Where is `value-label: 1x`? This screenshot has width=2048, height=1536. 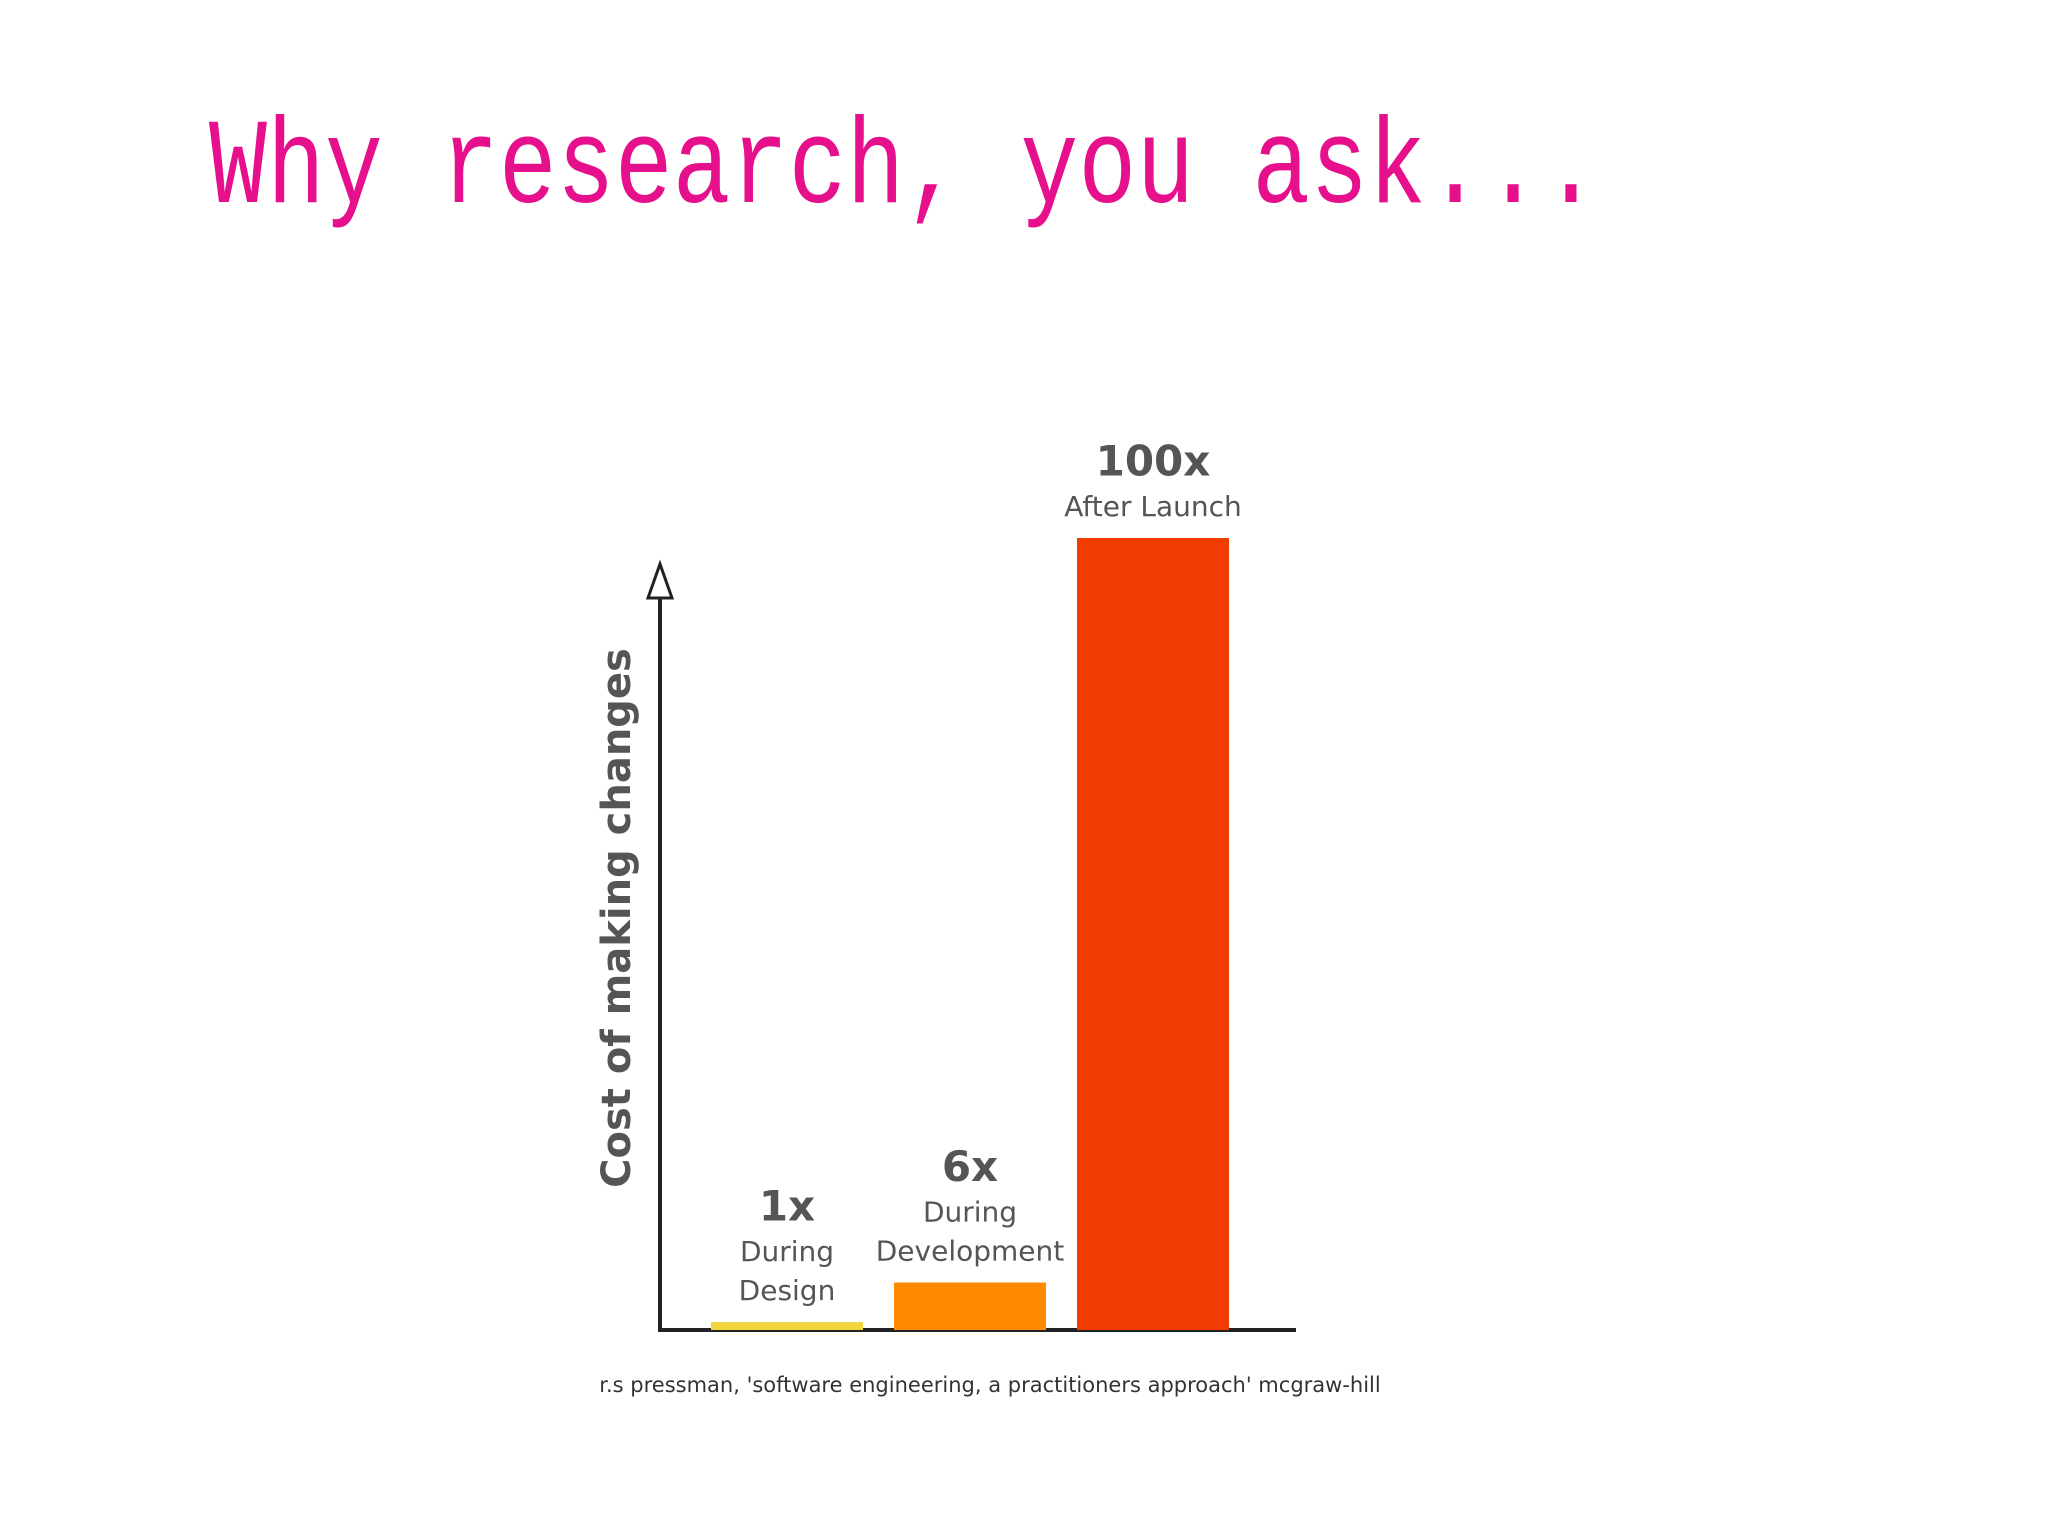 value-label: 1x is located at coordinates (787, 1206).